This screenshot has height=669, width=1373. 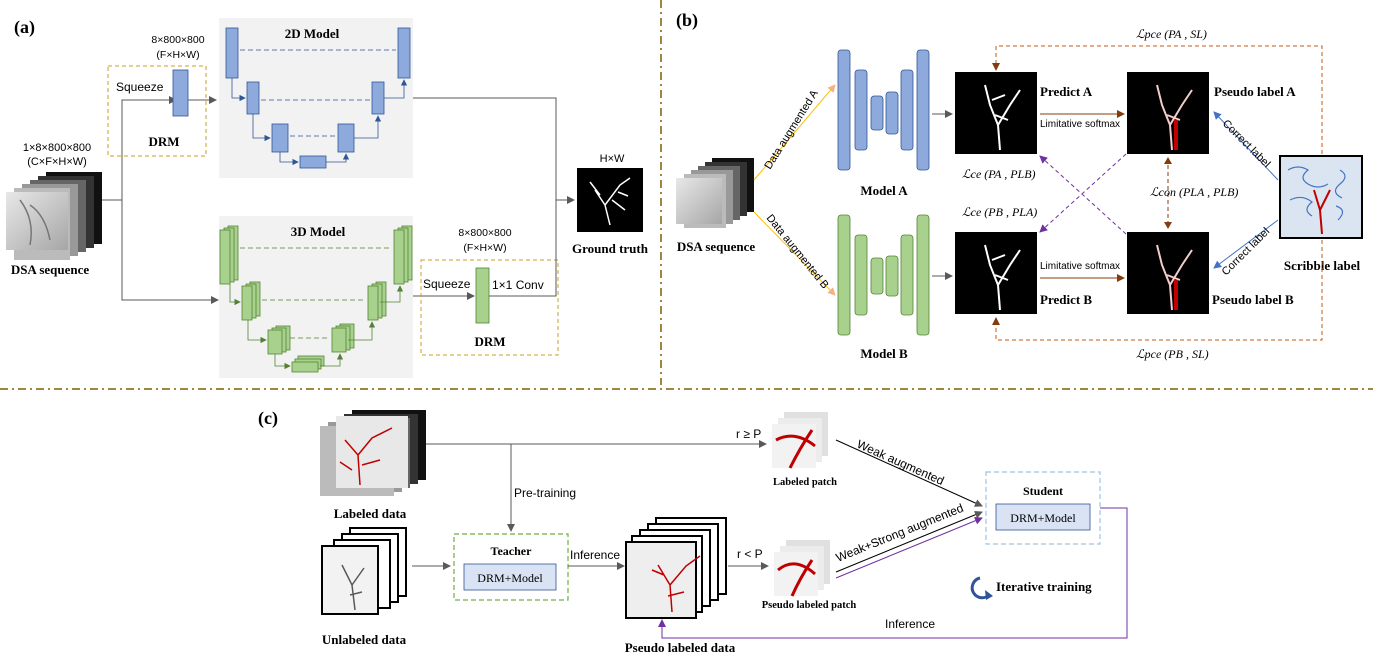 I want to click on pretraining-label: Pre-training, so click(x=545, y=493).